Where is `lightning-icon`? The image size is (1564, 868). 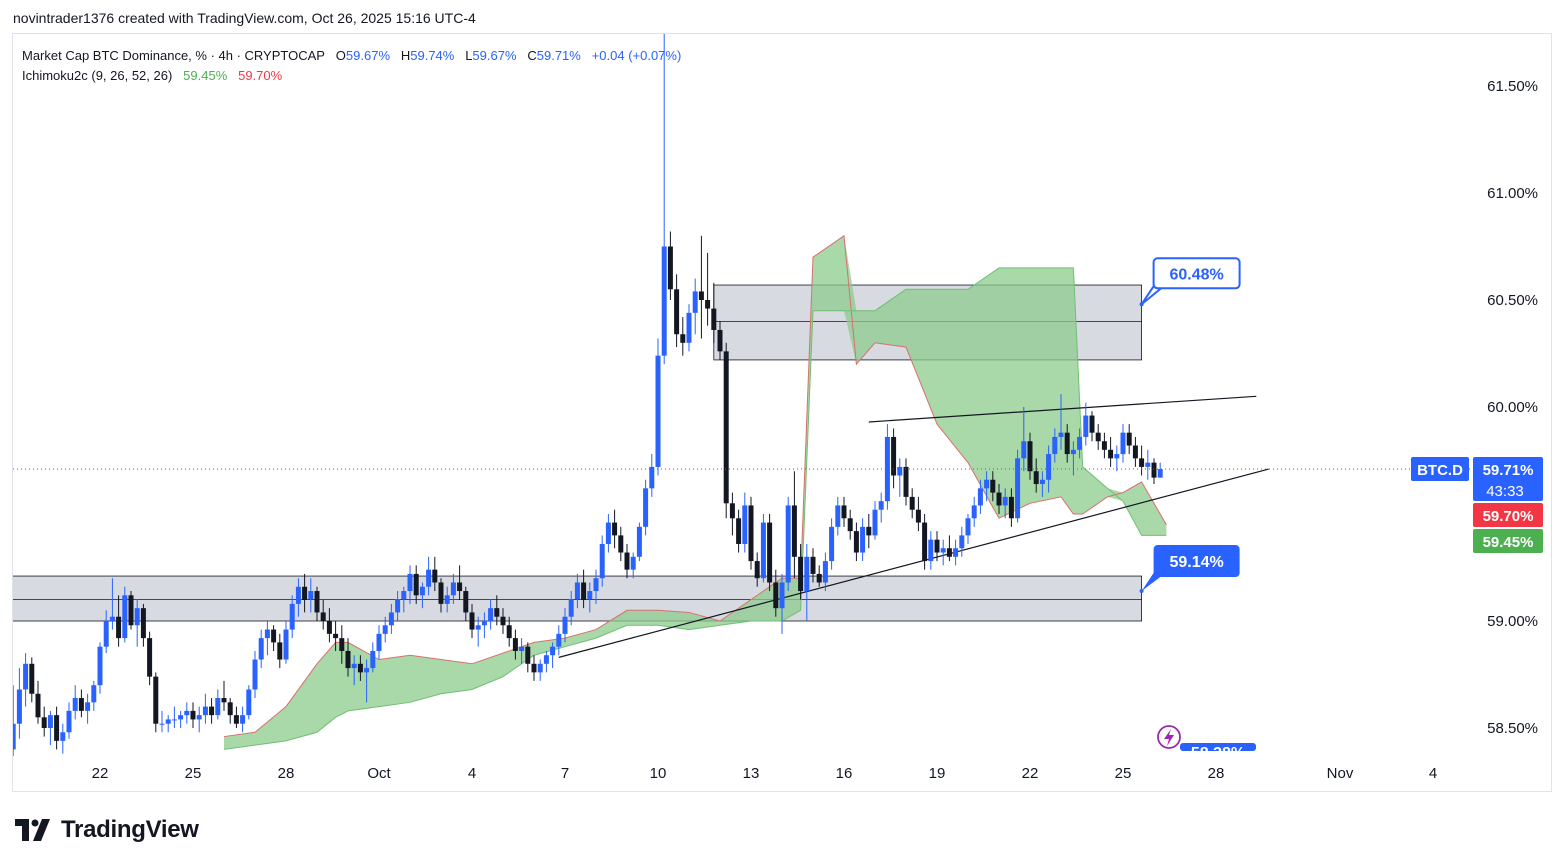
lightning-icon is located at coordinates (1169, 737).